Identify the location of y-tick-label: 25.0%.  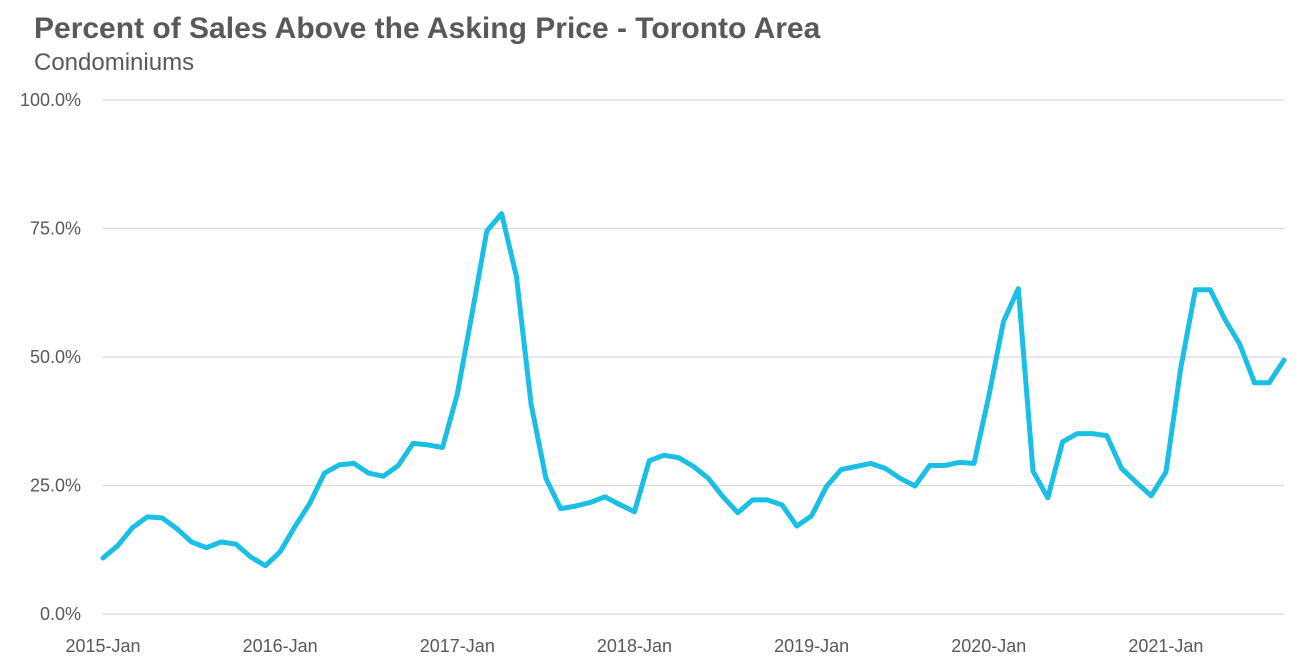
(55, 486).